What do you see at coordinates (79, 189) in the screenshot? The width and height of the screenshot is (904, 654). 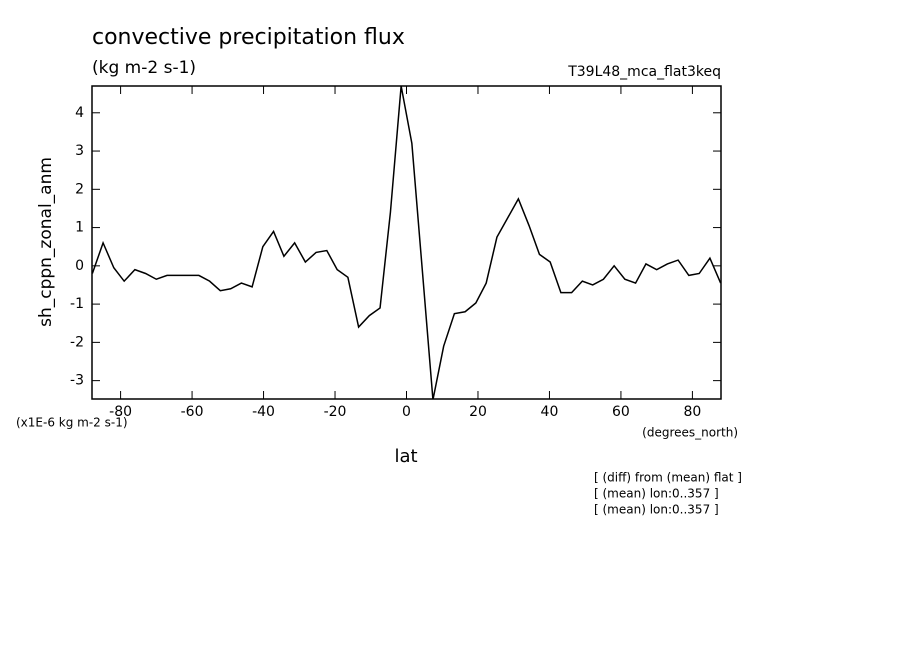 I see `y-tick-label: 2` at bounding box center [79, 189].